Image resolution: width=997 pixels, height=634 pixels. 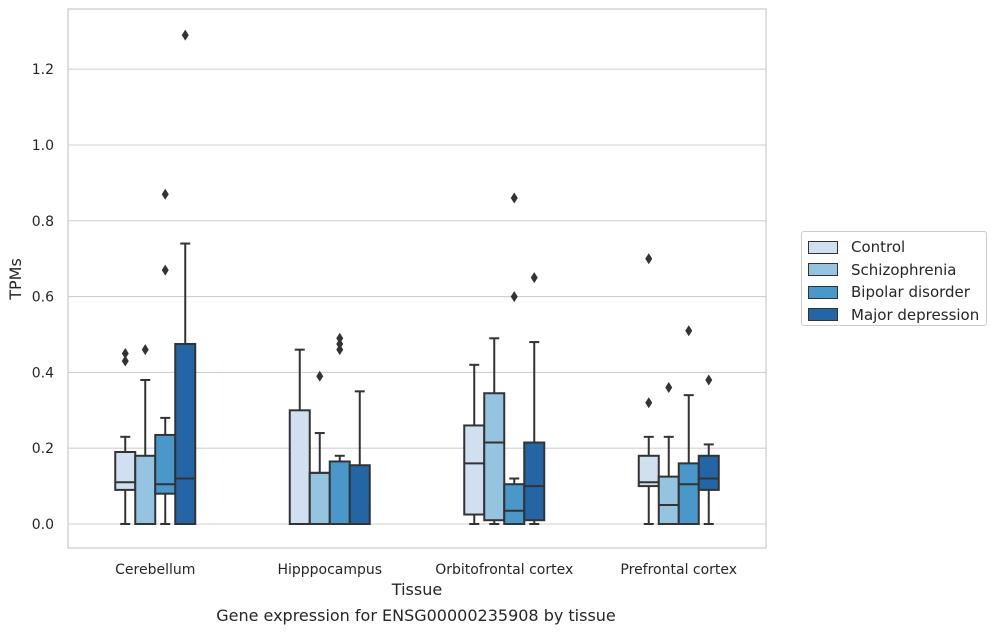 What do you see at coordinates (910, 292) in the screenshot?
I see `legend-label: Bipolar disorder` at bounding box center [910, 292].